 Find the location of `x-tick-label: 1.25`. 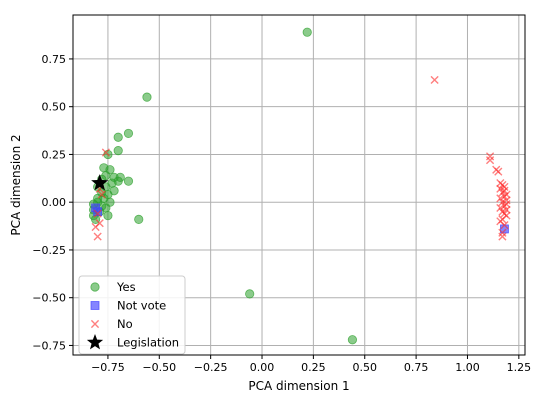

x-tick-label: 1.25 is located at coordinates (519, 367).